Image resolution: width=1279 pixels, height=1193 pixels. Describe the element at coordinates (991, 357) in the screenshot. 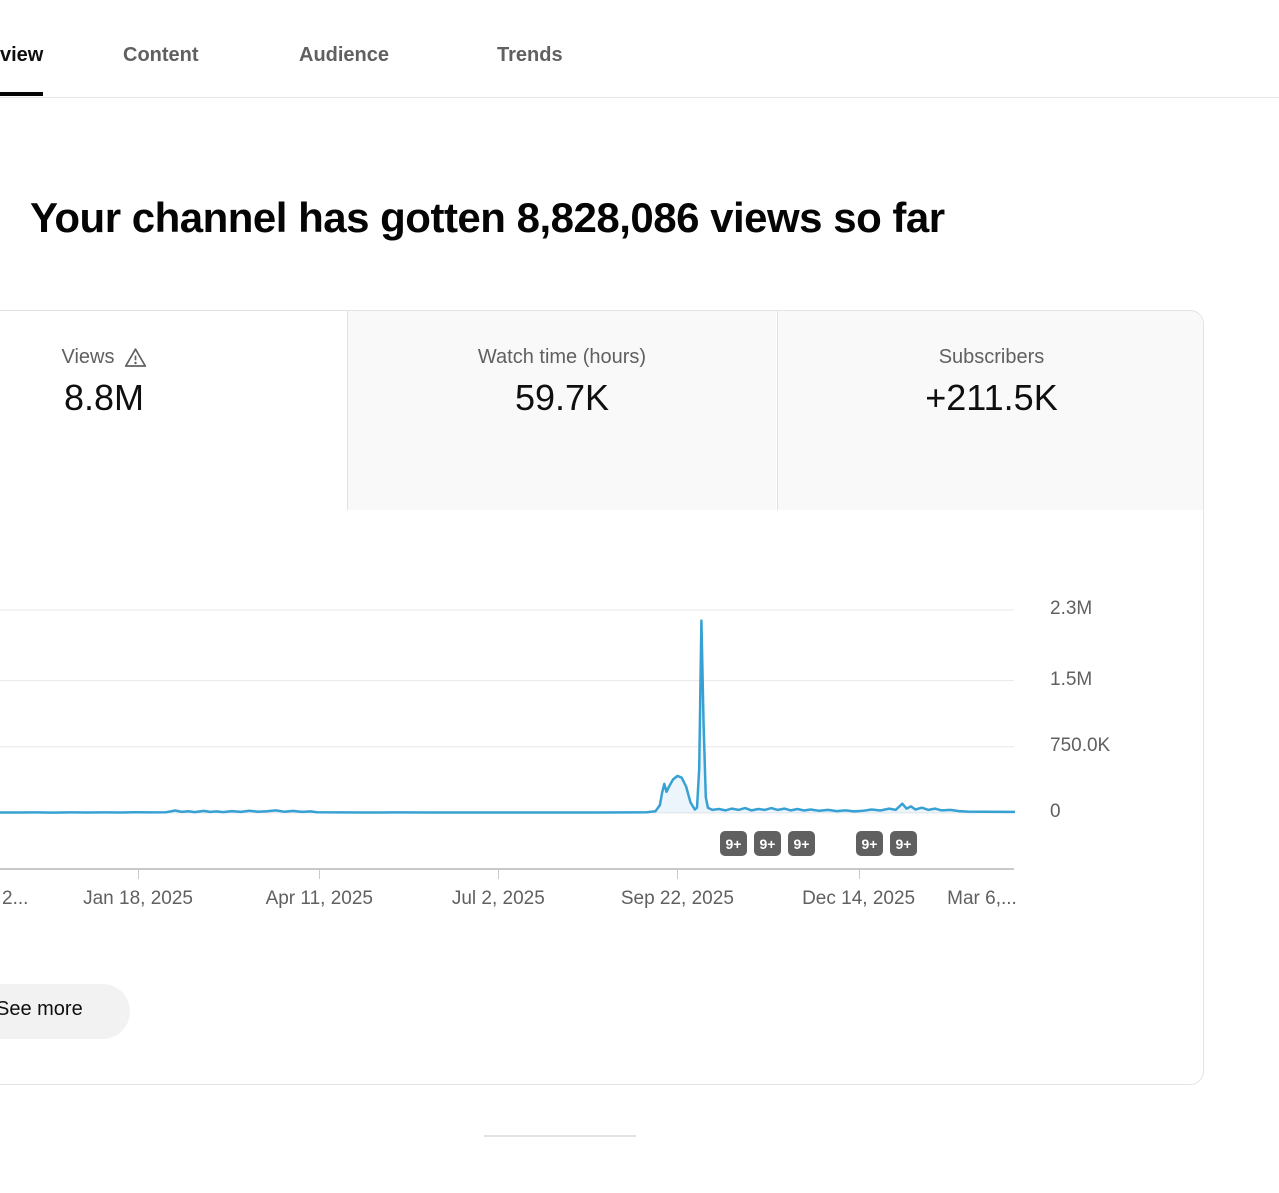

I see `metric-label-subscribers: Subscribers` at that location.